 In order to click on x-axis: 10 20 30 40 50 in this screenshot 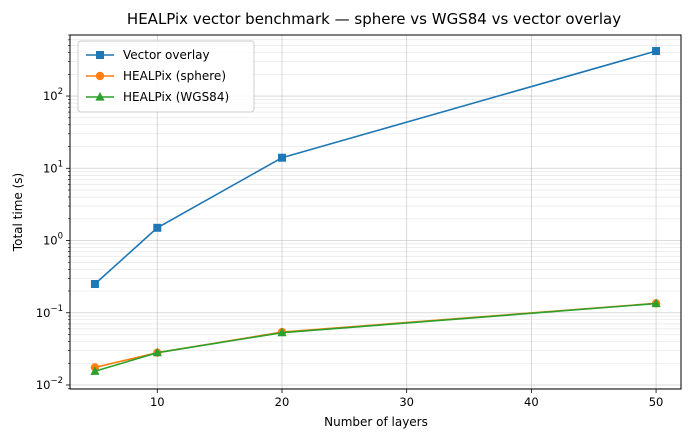, I will do `click(406, 399)`.